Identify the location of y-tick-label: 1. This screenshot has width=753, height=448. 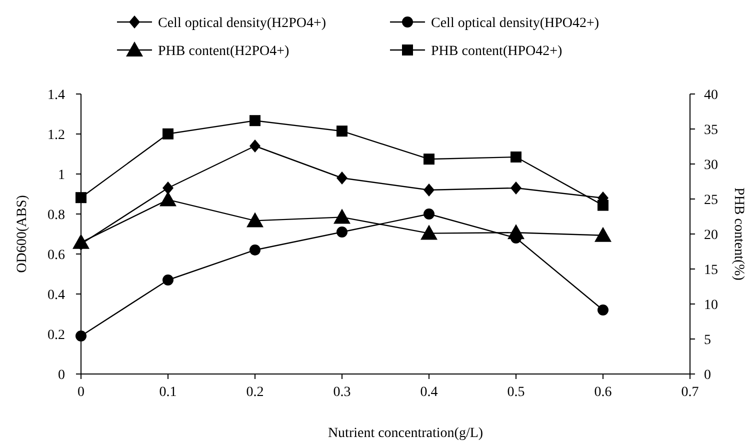
(61, 175).